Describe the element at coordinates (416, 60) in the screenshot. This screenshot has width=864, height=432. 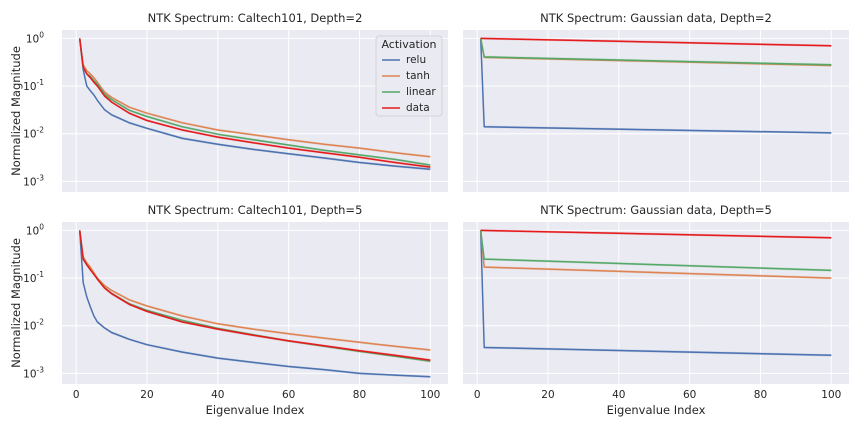
I see `legend-label-relu: relu` at that location.